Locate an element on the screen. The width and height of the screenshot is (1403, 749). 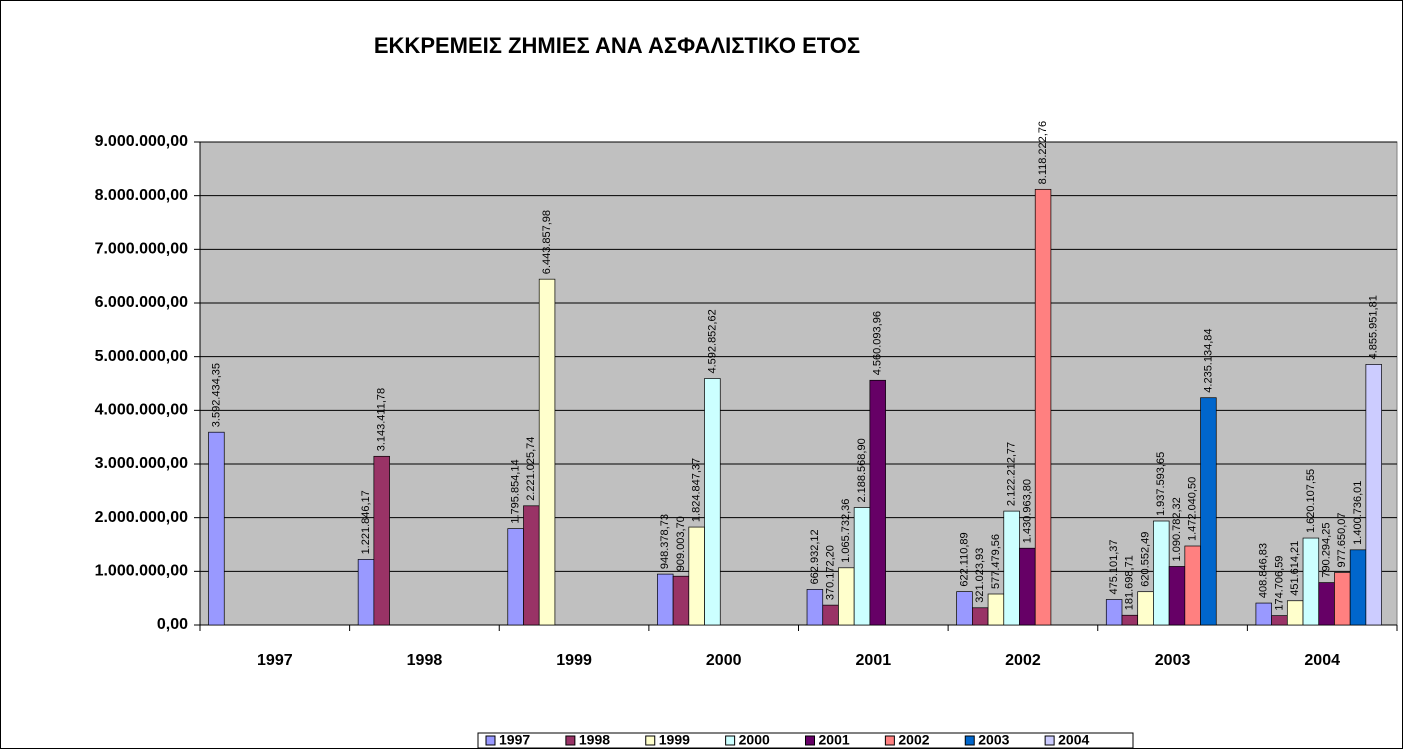
value-label: 662.932,12 is located at coordinates (815, 556).